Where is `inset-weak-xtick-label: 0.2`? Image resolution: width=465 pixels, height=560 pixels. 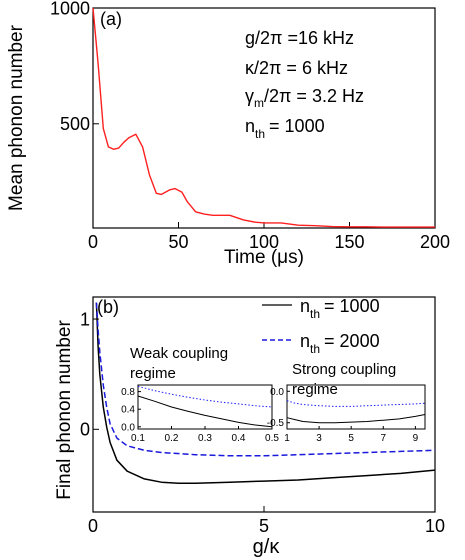 inset-weak-xtick-label: 0.2 is located at coordinates (172, 438).